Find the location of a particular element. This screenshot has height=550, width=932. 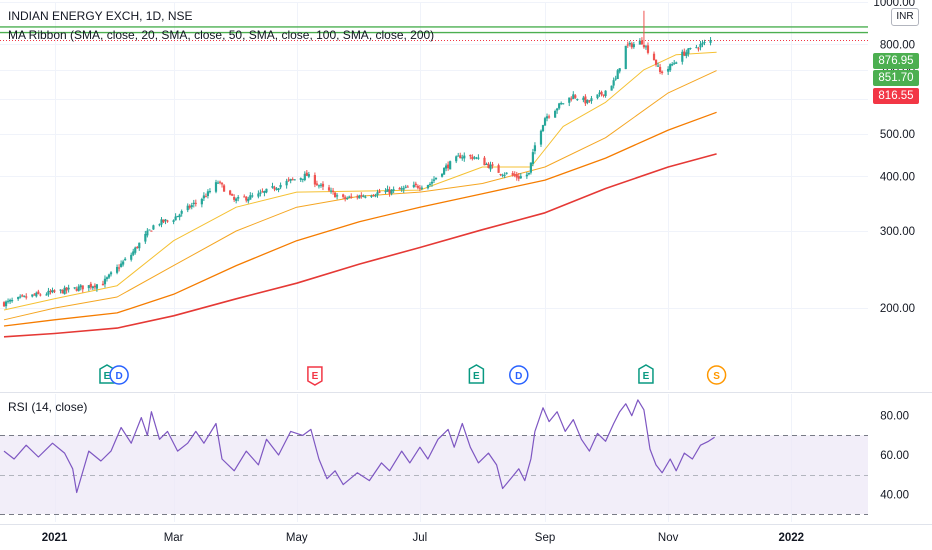

rsi-band-fill is located at coordinates (434, 475).